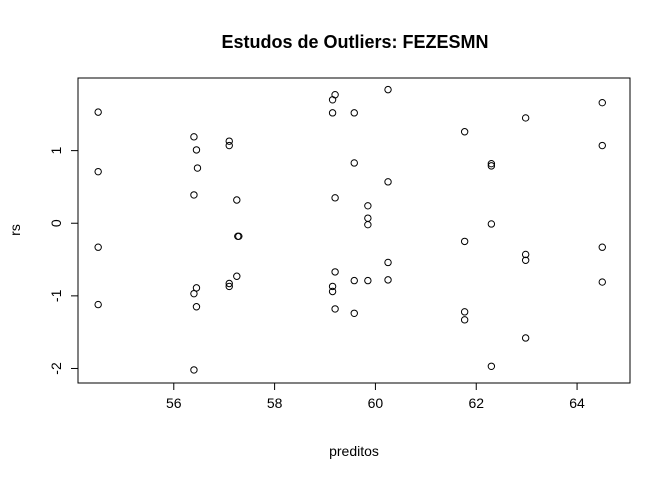  Describe the element at coordinates (354, 42) in the screenshot. I see `chart-title: Estudos de Outliers: FEZESMN` at that location.